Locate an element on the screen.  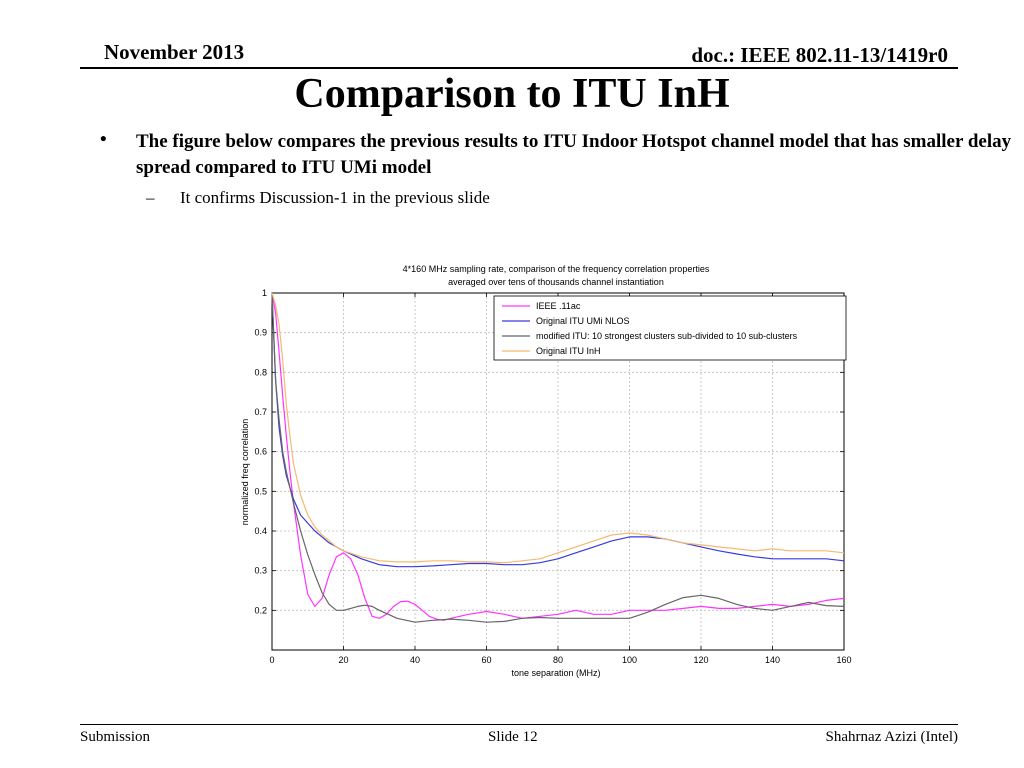
x-tick-label: 100 is located at coordinates (629, 660).